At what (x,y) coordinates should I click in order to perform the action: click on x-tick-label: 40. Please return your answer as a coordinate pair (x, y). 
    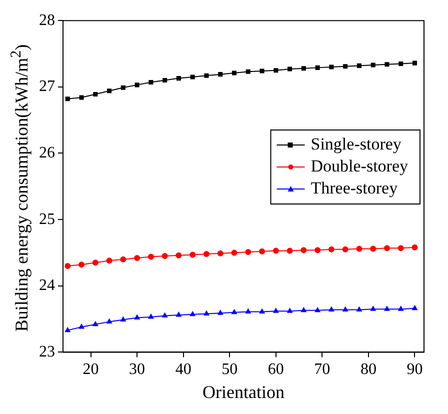
    Looking at the image, I should click on (183, 369).